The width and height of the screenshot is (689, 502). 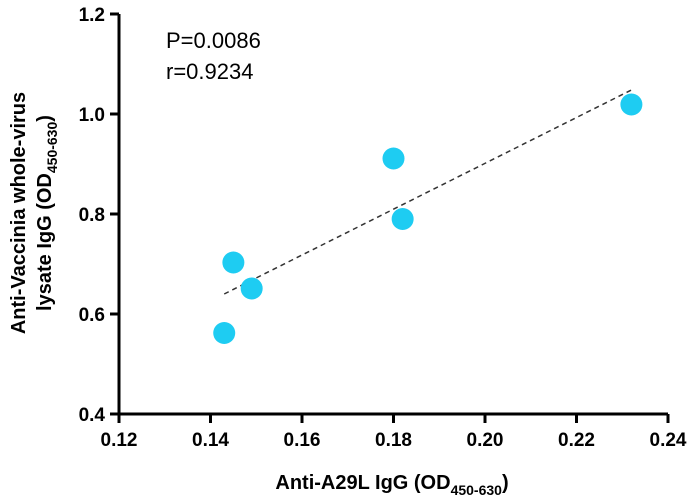 I want to click on x-tick-label: 0.18, so click(x=393, y=440).